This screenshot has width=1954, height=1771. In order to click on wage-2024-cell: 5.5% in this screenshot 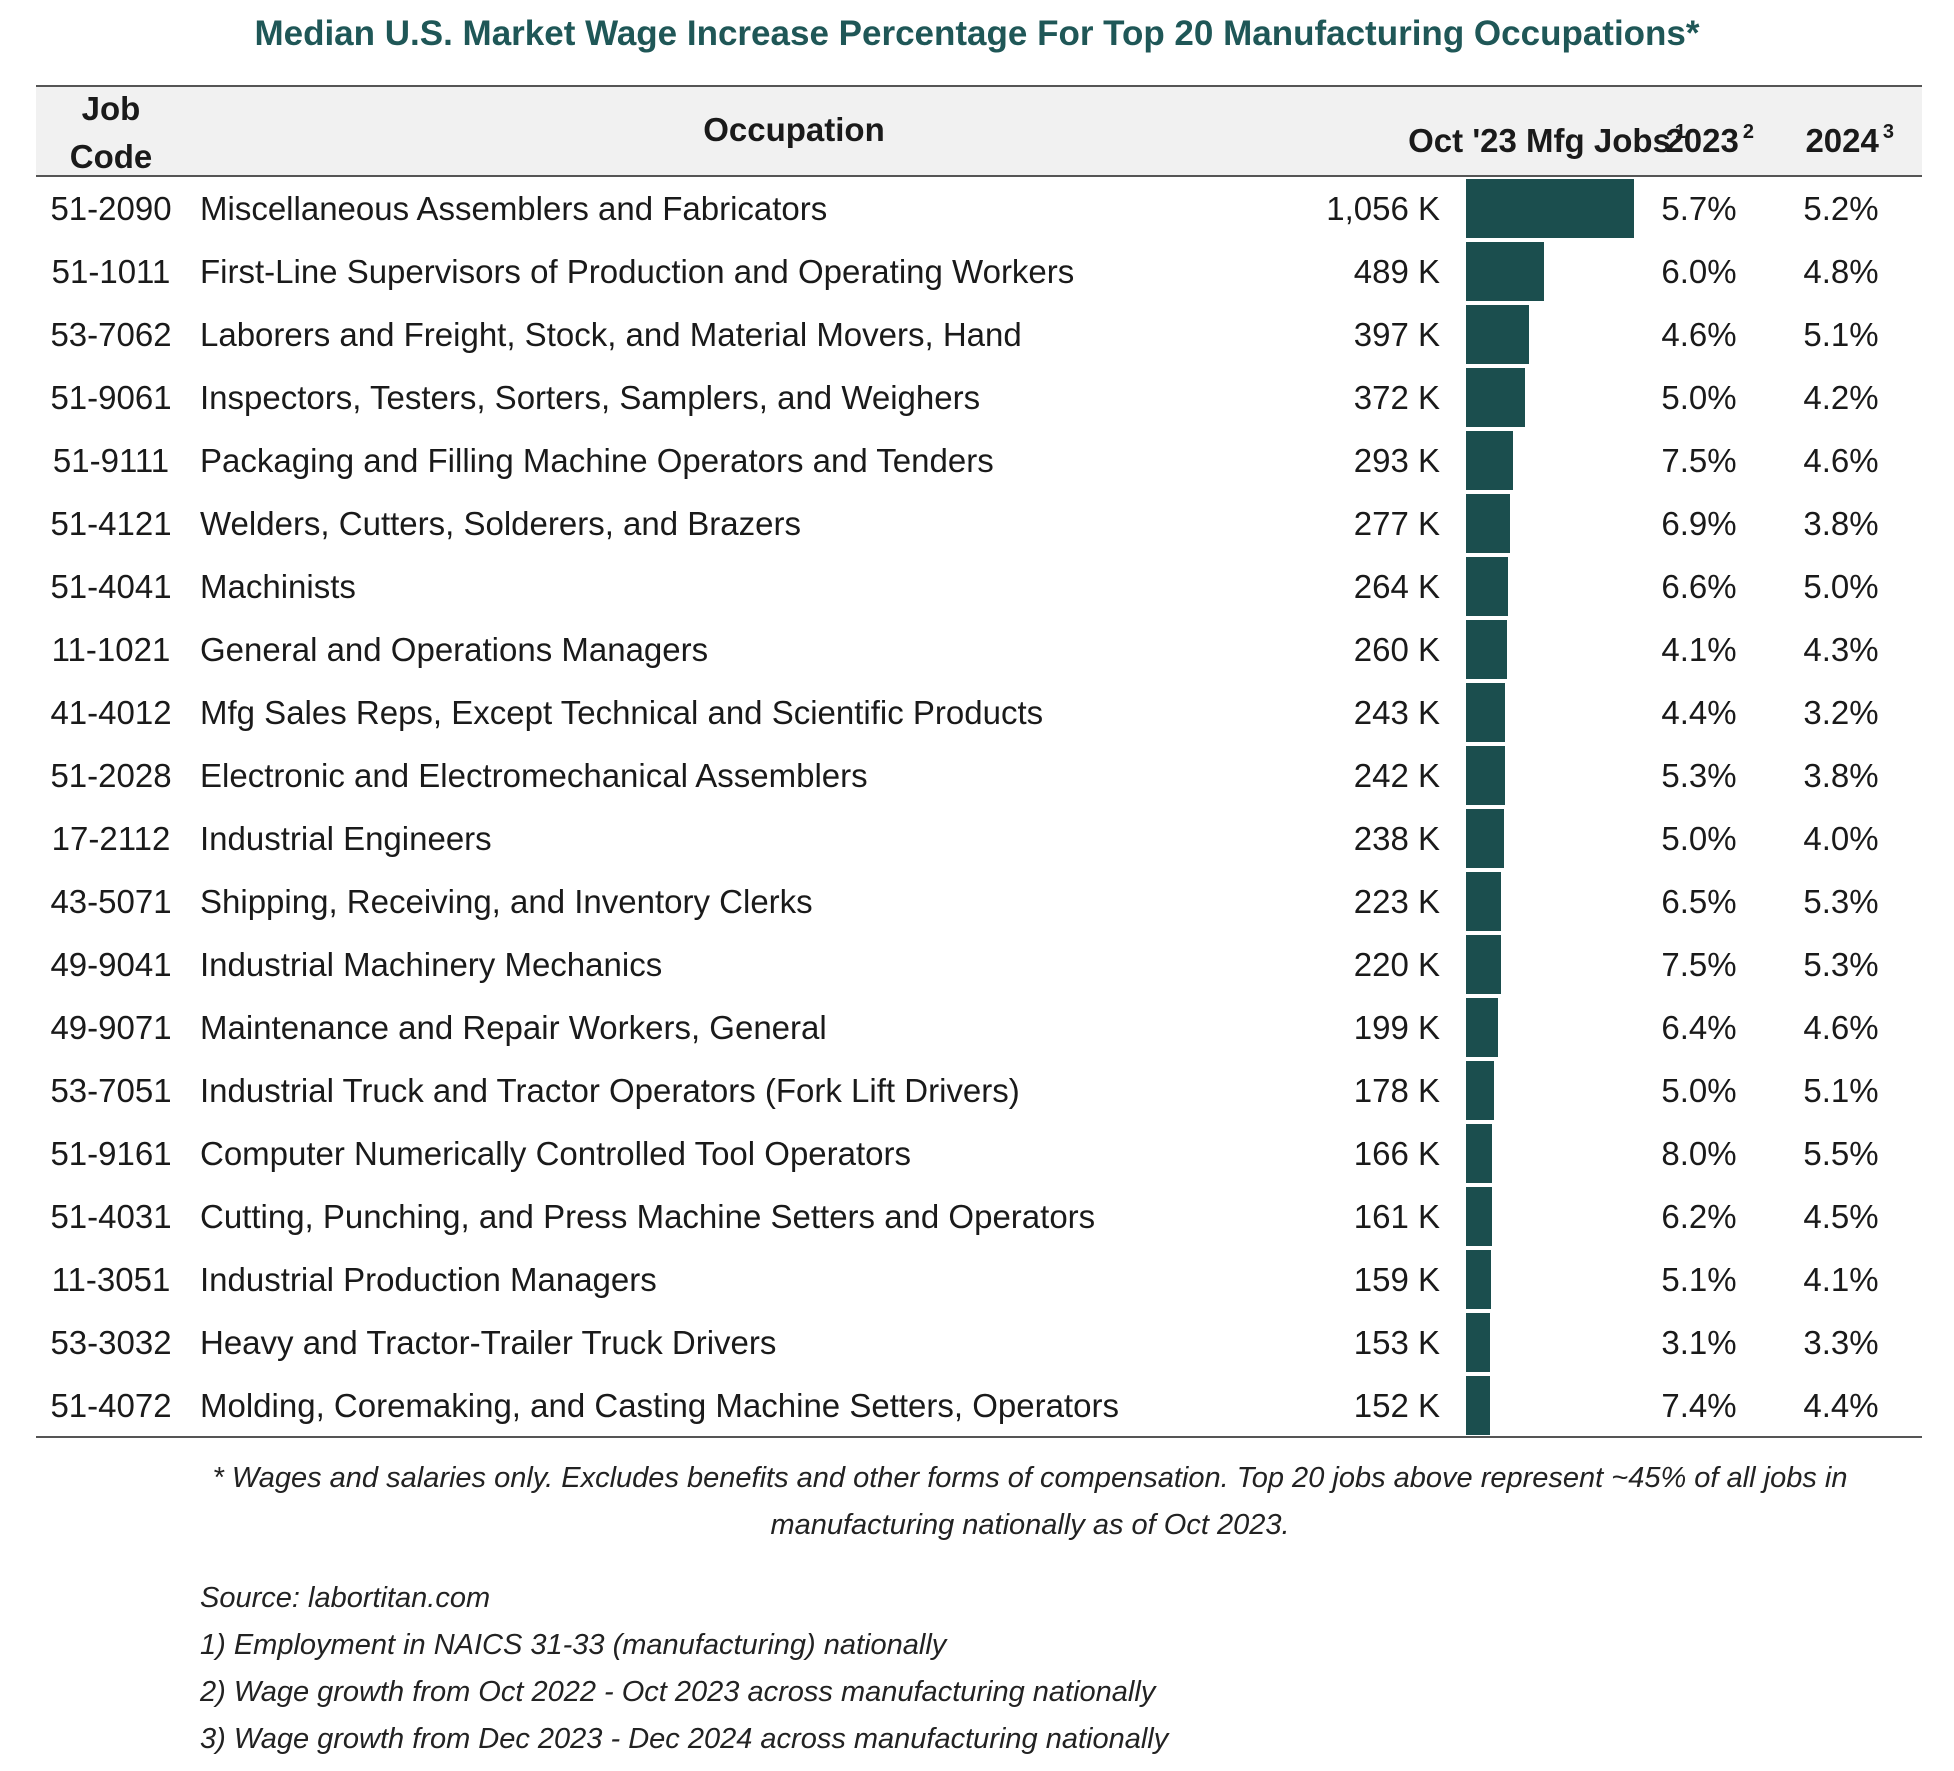, I will do `click(1841, 1153)`.